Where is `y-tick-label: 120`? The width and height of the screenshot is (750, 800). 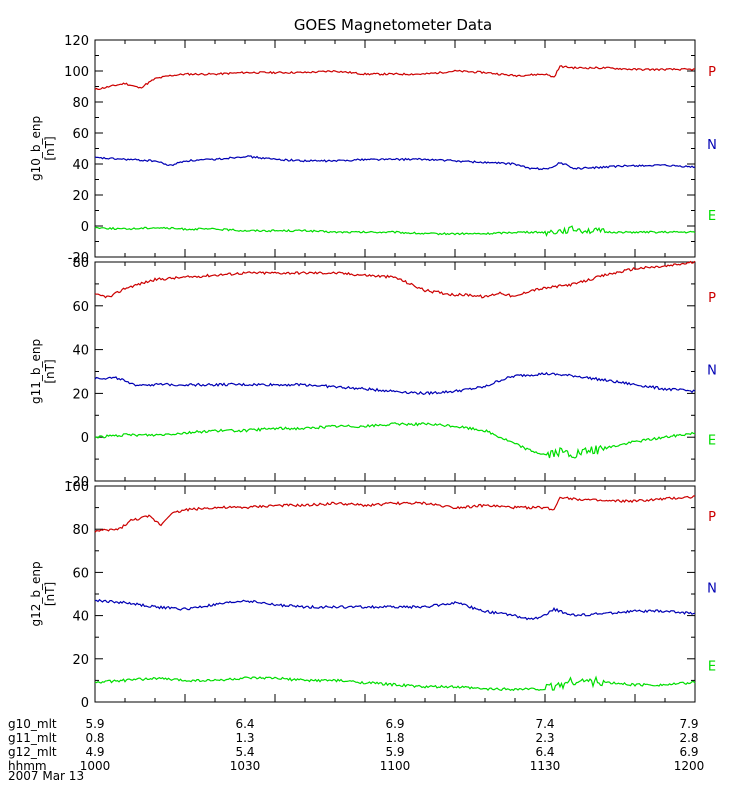 y-tick-label: 120 is located at coordinates (76, 41).